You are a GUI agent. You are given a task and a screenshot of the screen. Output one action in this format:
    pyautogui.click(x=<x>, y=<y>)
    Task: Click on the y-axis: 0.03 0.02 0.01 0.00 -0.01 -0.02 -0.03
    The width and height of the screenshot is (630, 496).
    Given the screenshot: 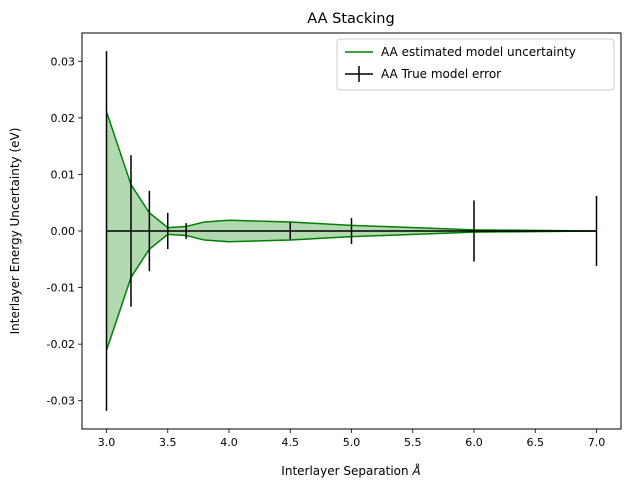 What is the action you would take?
    pyautogui.click(x=64, y=231)
    